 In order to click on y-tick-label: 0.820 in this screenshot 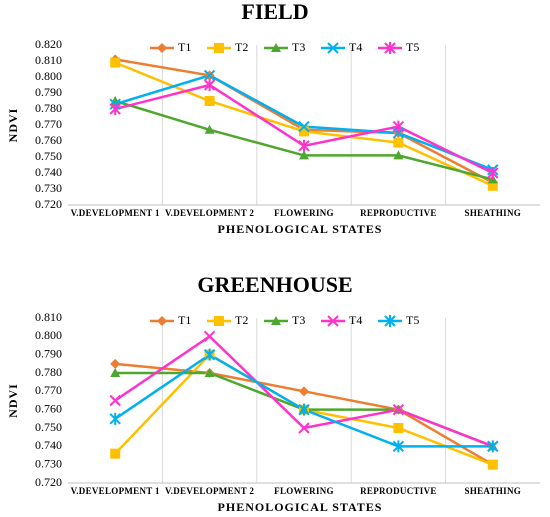, I will do `click(48, 44)`.